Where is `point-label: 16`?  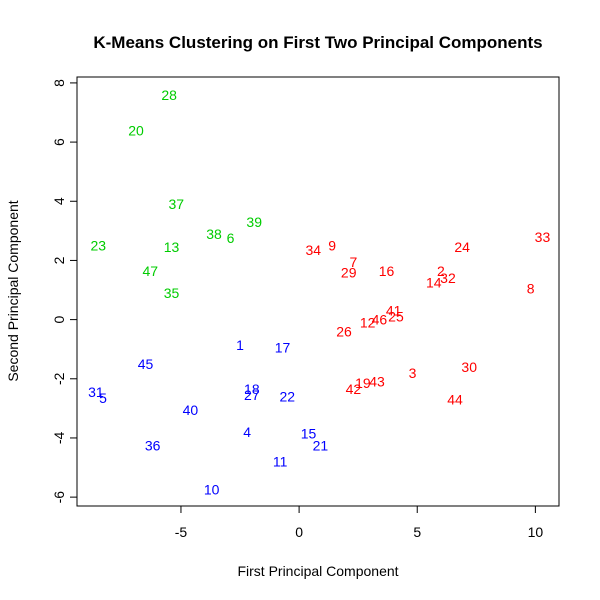 point-label: 16 is located at coordinates (387, 271).